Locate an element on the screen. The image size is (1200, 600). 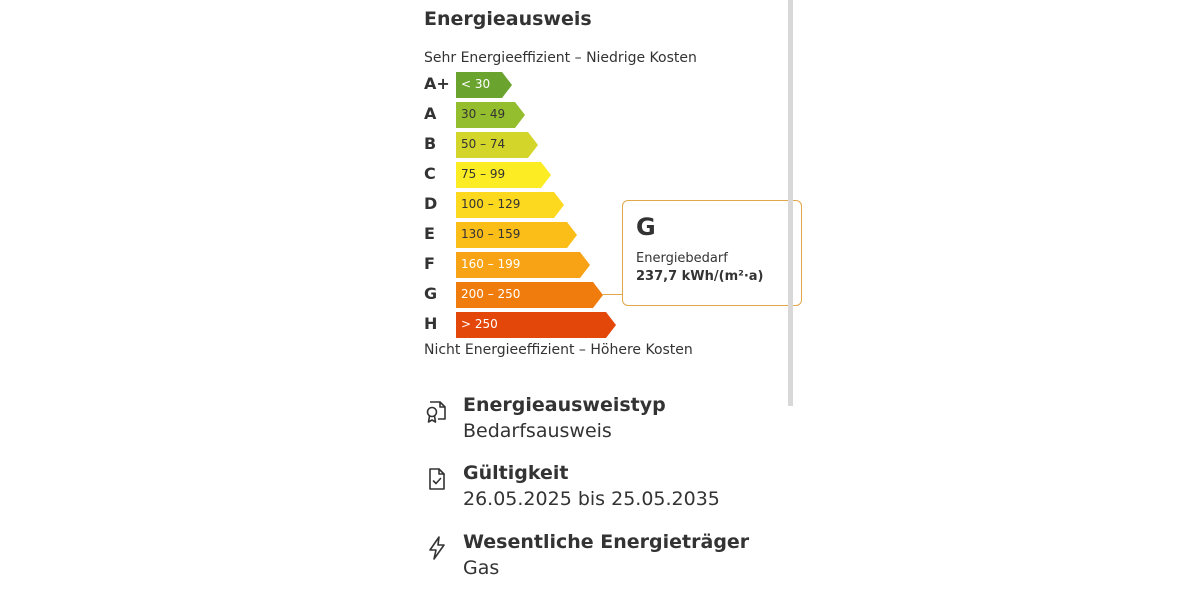
energy-class-letter: H is located at coordinates (431, 323).